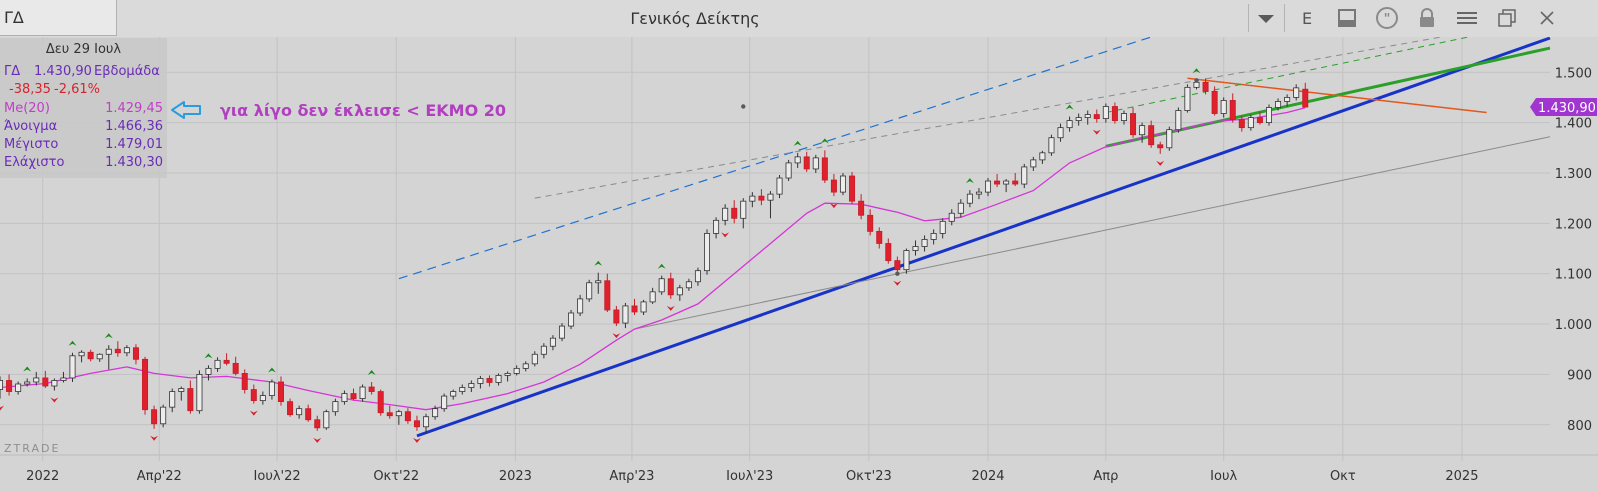  What do you see at coordinates (58, 18) in the screenshot?
I see `symbol-input: ΓΔ` at bounding box center [58, 18].